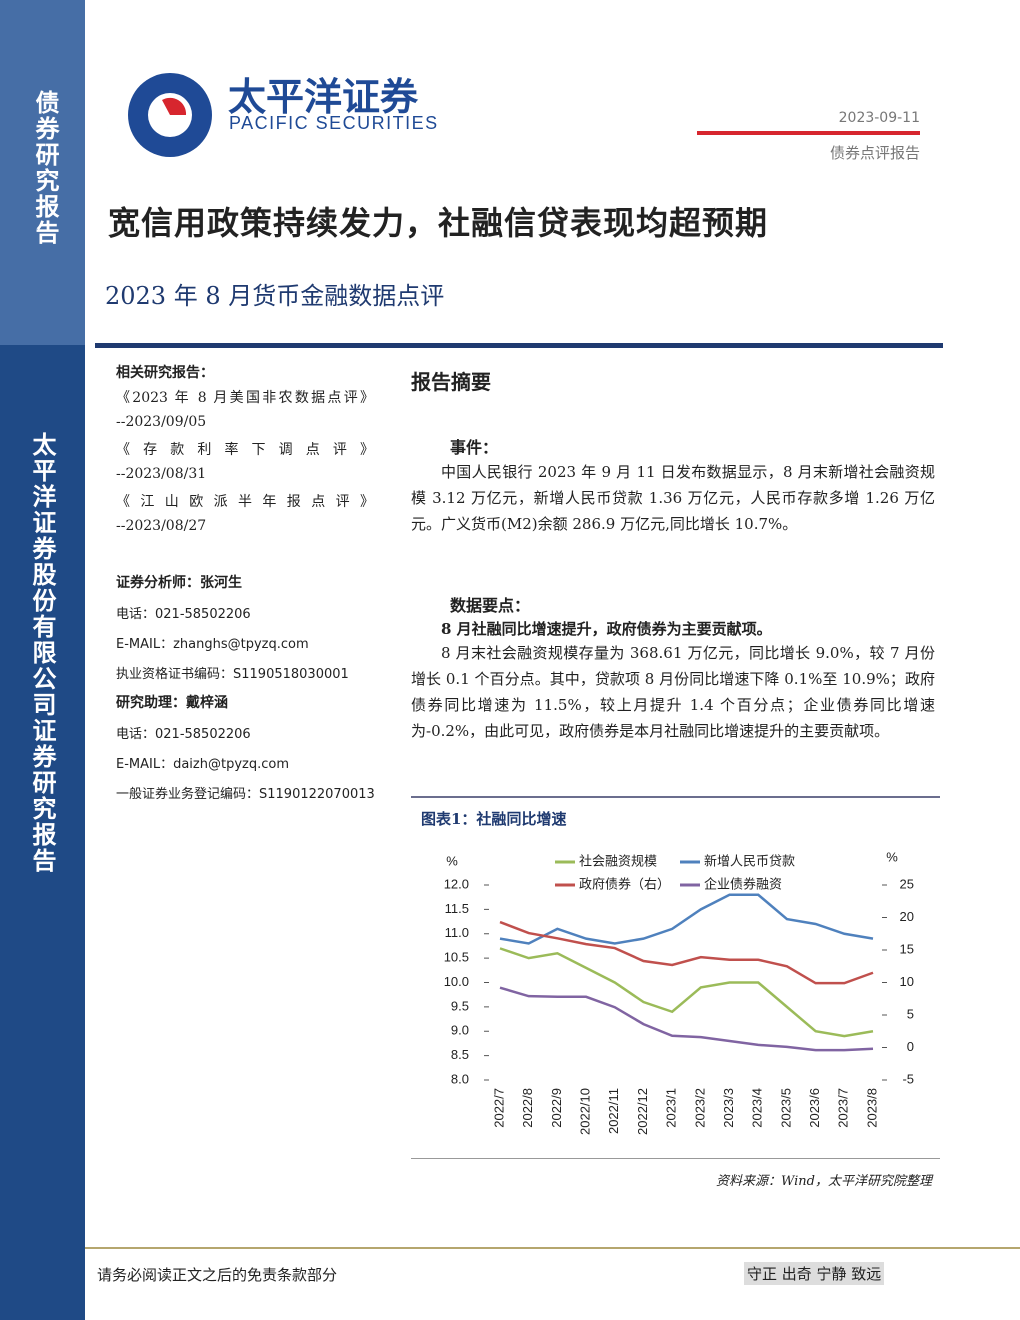  What do you see at coordinates (490, 605) in the screenshot?
I see `subheading: 数据要点：` at bounding box center [490, 605].